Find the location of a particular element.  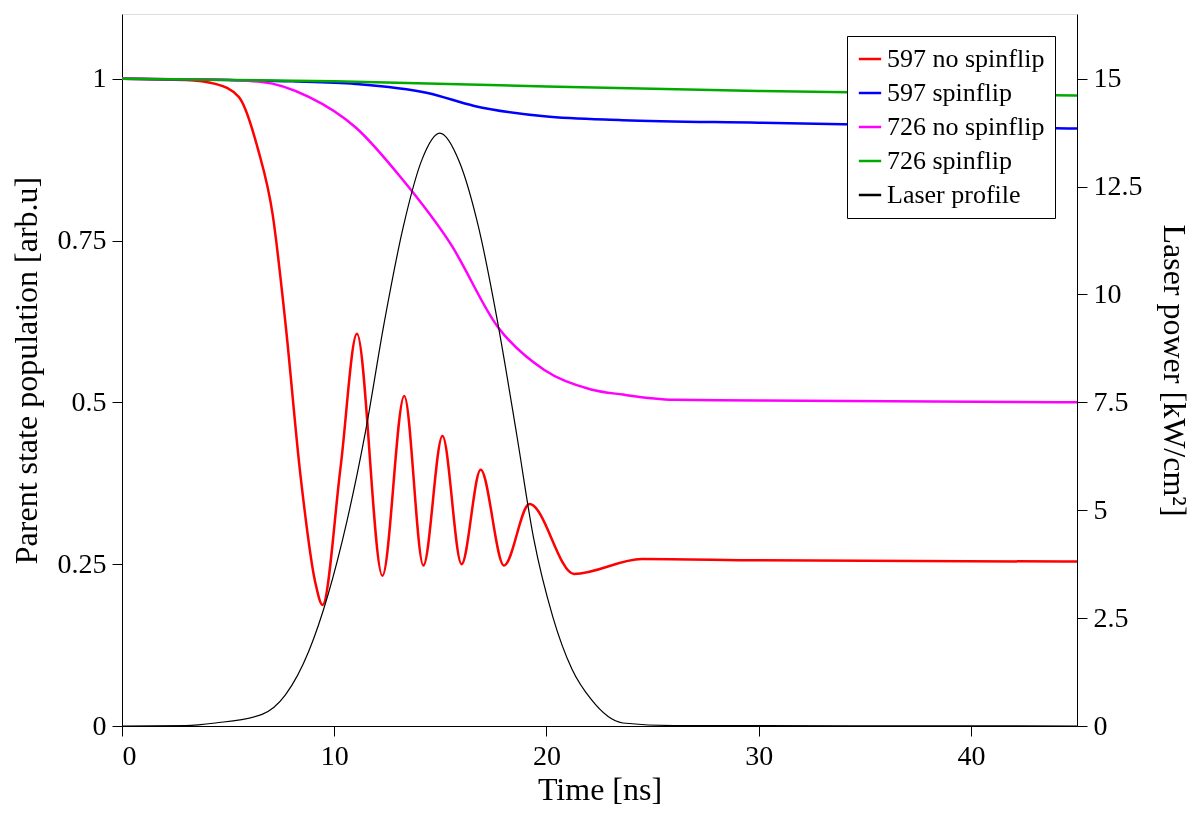

y-tick-label: 0.75 is located at coordinates (82, 240).